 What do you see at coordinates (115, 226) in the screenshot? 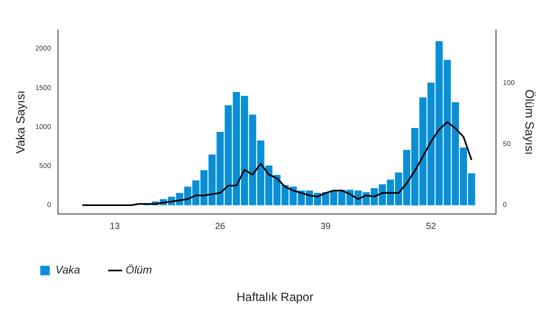
I see `x-tick-label: 13` at bounding box center [115, 226].